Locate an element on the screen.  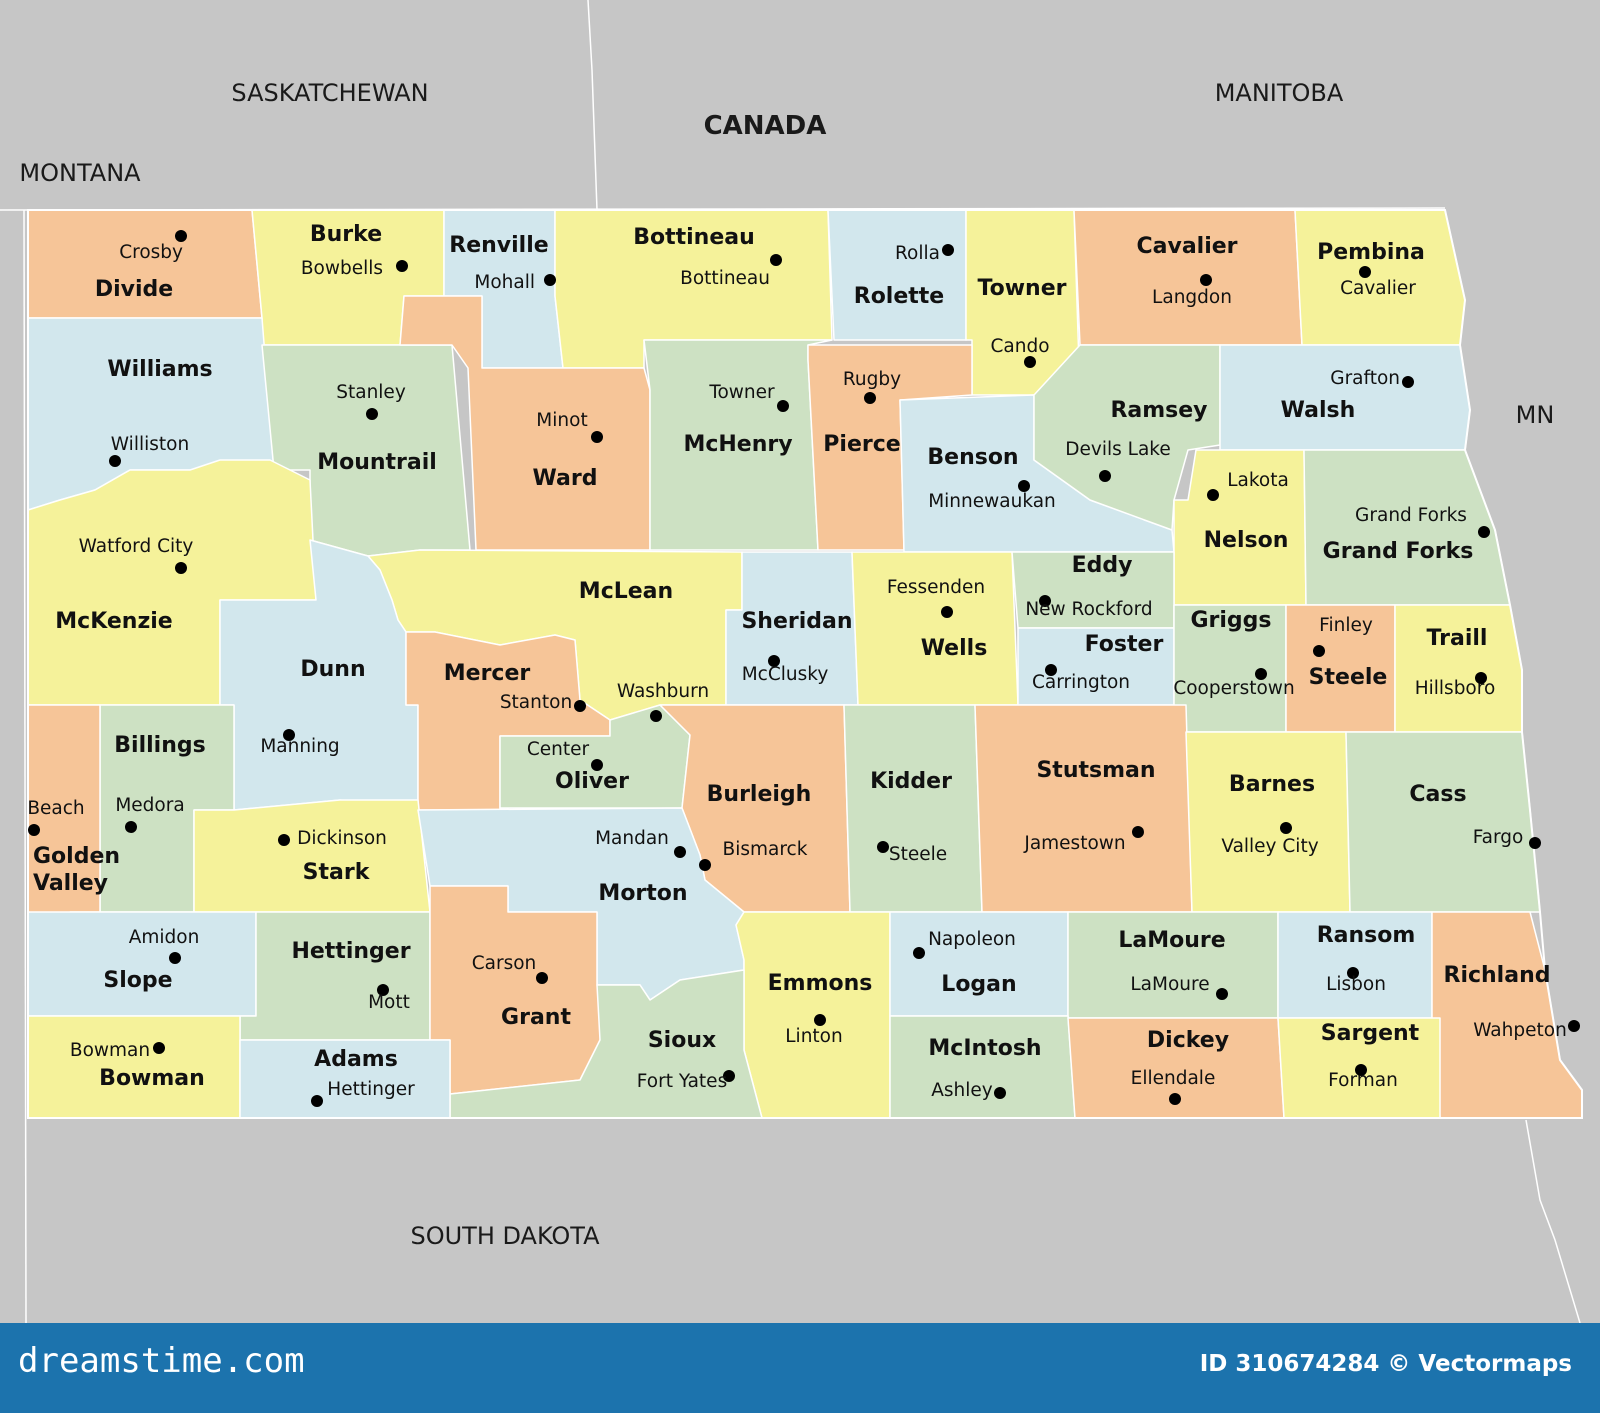
seat-marker-grant is located at coordinates (542, 978).